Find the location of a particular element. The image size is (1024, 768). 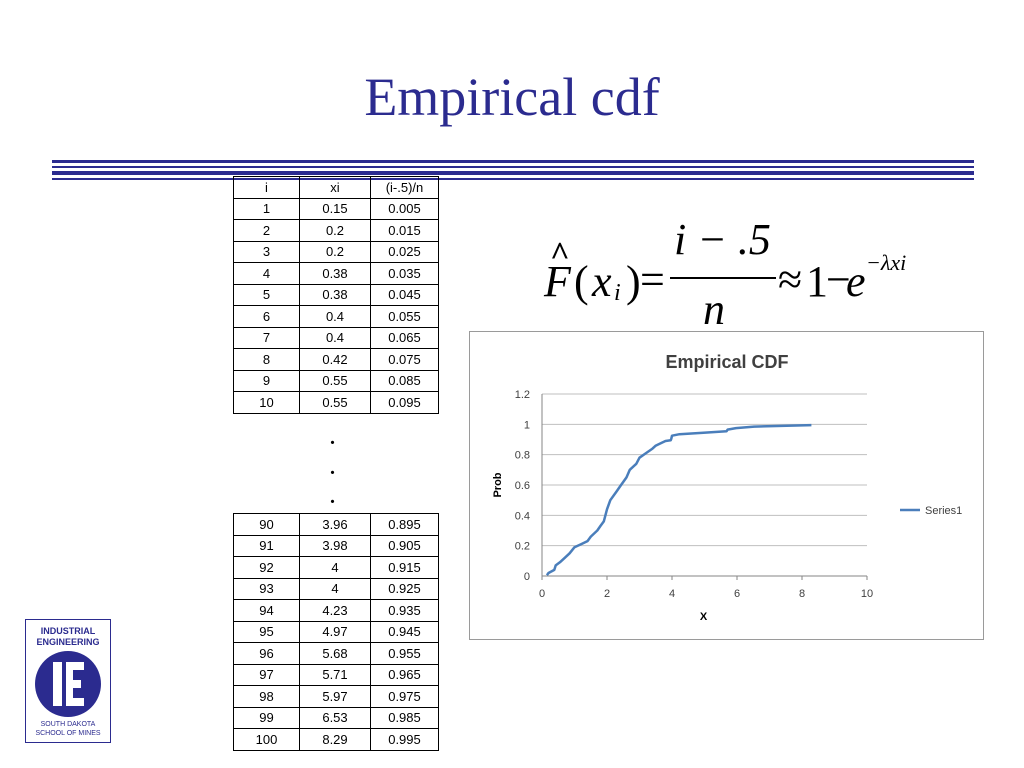

x-tick-label: 10 is located at coordinates (867, 594).